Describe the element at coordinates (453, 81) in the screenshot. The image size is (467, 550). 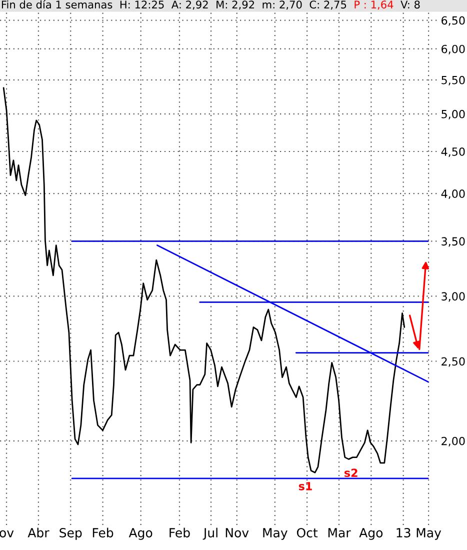
I see `y-tick-label: 5,50` at that location.